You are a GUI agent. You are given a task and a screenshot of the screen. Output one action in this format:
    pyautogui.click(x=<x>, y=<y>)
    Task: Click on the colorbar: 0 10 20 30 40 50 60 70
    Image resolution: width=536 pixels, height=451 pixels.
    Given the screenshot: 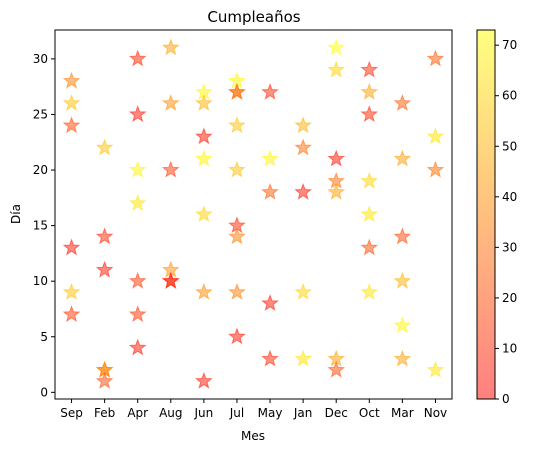 What is the action you would take?
    pyautogui.click(x=496, y=217)
    